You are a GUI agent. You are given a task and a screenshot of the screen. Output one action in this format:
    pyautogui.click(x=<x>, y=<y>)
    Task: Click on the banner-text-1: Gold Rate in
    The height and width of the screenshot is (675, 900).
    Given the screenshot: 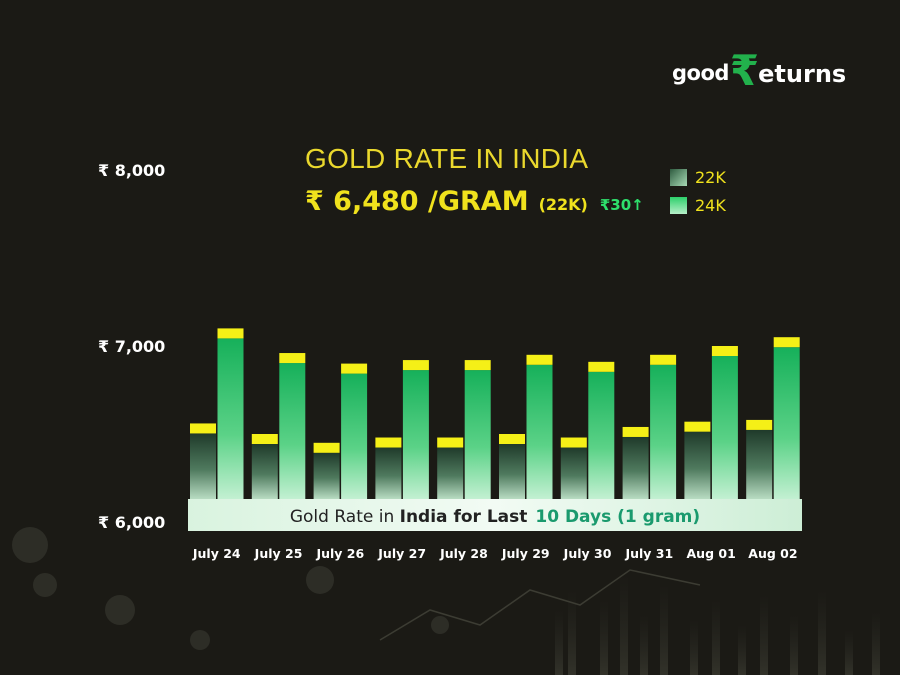 What is the action you would take?
    pyautogui.click(x=345, y=517)
    